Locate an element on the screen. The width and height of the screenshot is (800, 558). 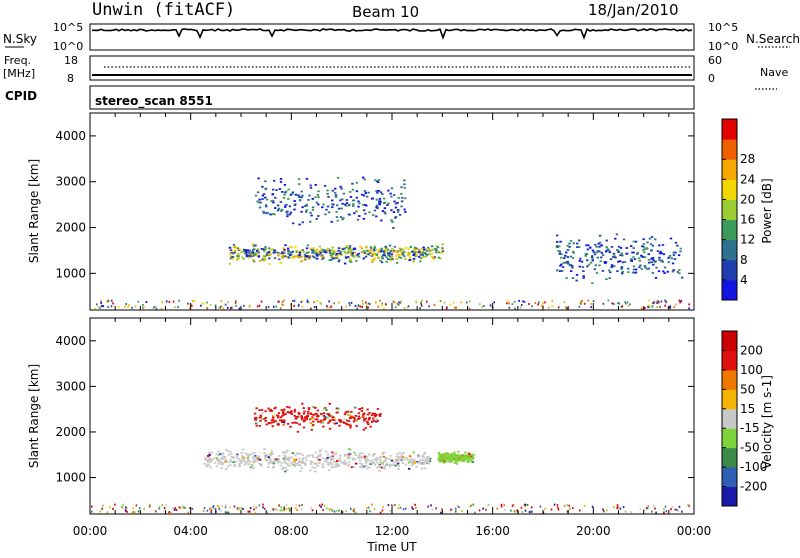
colorbar-tick-label: 16 is located at coordinates (747, 220).